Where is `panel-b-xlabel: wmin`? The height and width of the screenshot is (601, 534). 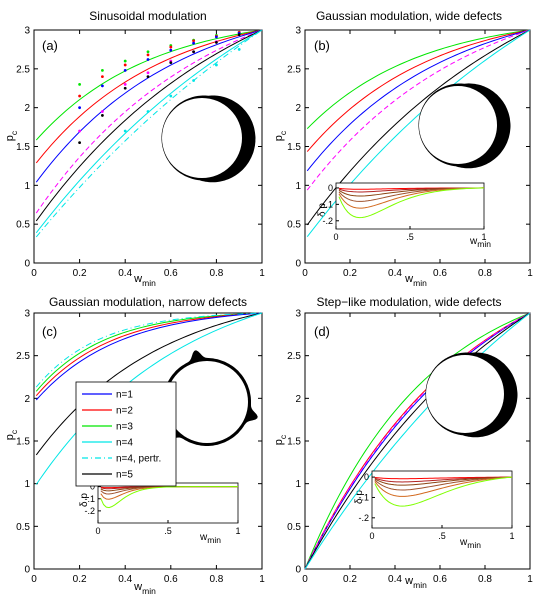
panel-b-xlabel: wmin is located at coordinates (415, 280).